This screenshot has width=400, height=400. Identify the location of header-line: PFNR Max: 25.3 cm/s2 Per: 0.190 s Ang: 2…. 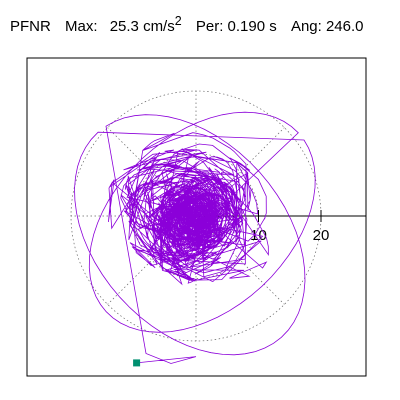
(187, 24).